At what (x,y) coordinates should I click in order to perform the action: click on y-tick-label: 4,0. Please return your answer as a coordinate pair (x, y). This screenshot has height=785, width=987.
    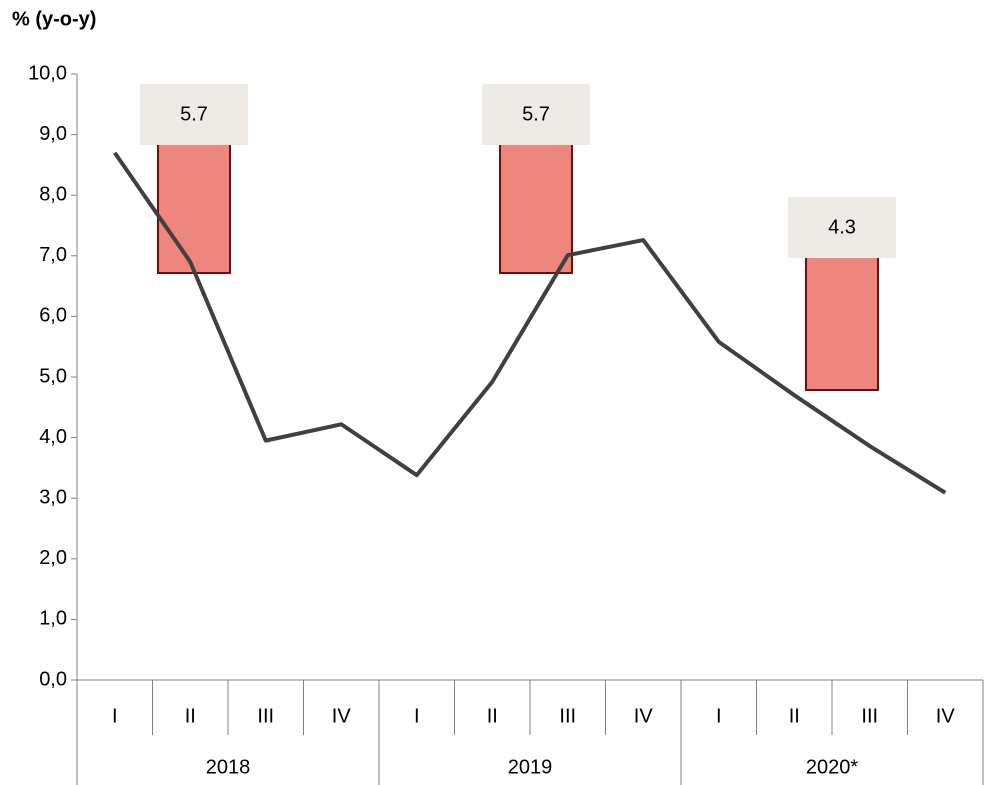
    Looking at the image, I should click on (53, 437).